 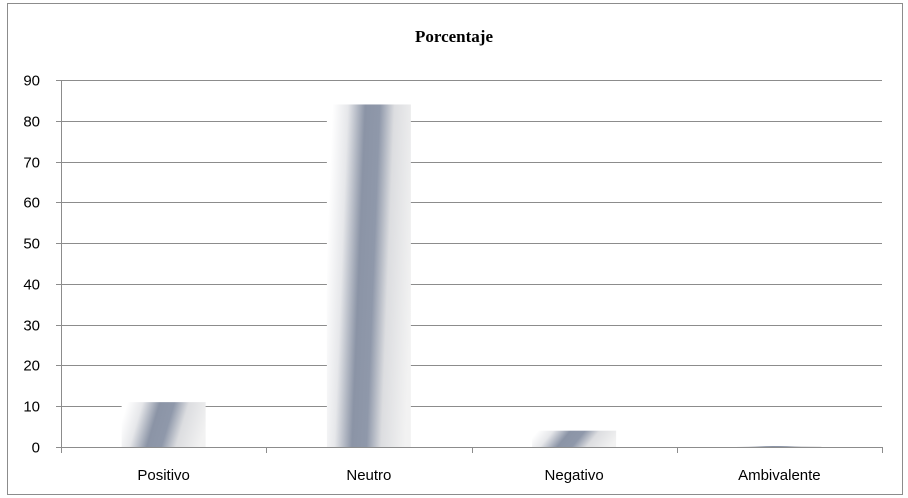 I want to click on bar-neutro, so click(x=368, y=275).